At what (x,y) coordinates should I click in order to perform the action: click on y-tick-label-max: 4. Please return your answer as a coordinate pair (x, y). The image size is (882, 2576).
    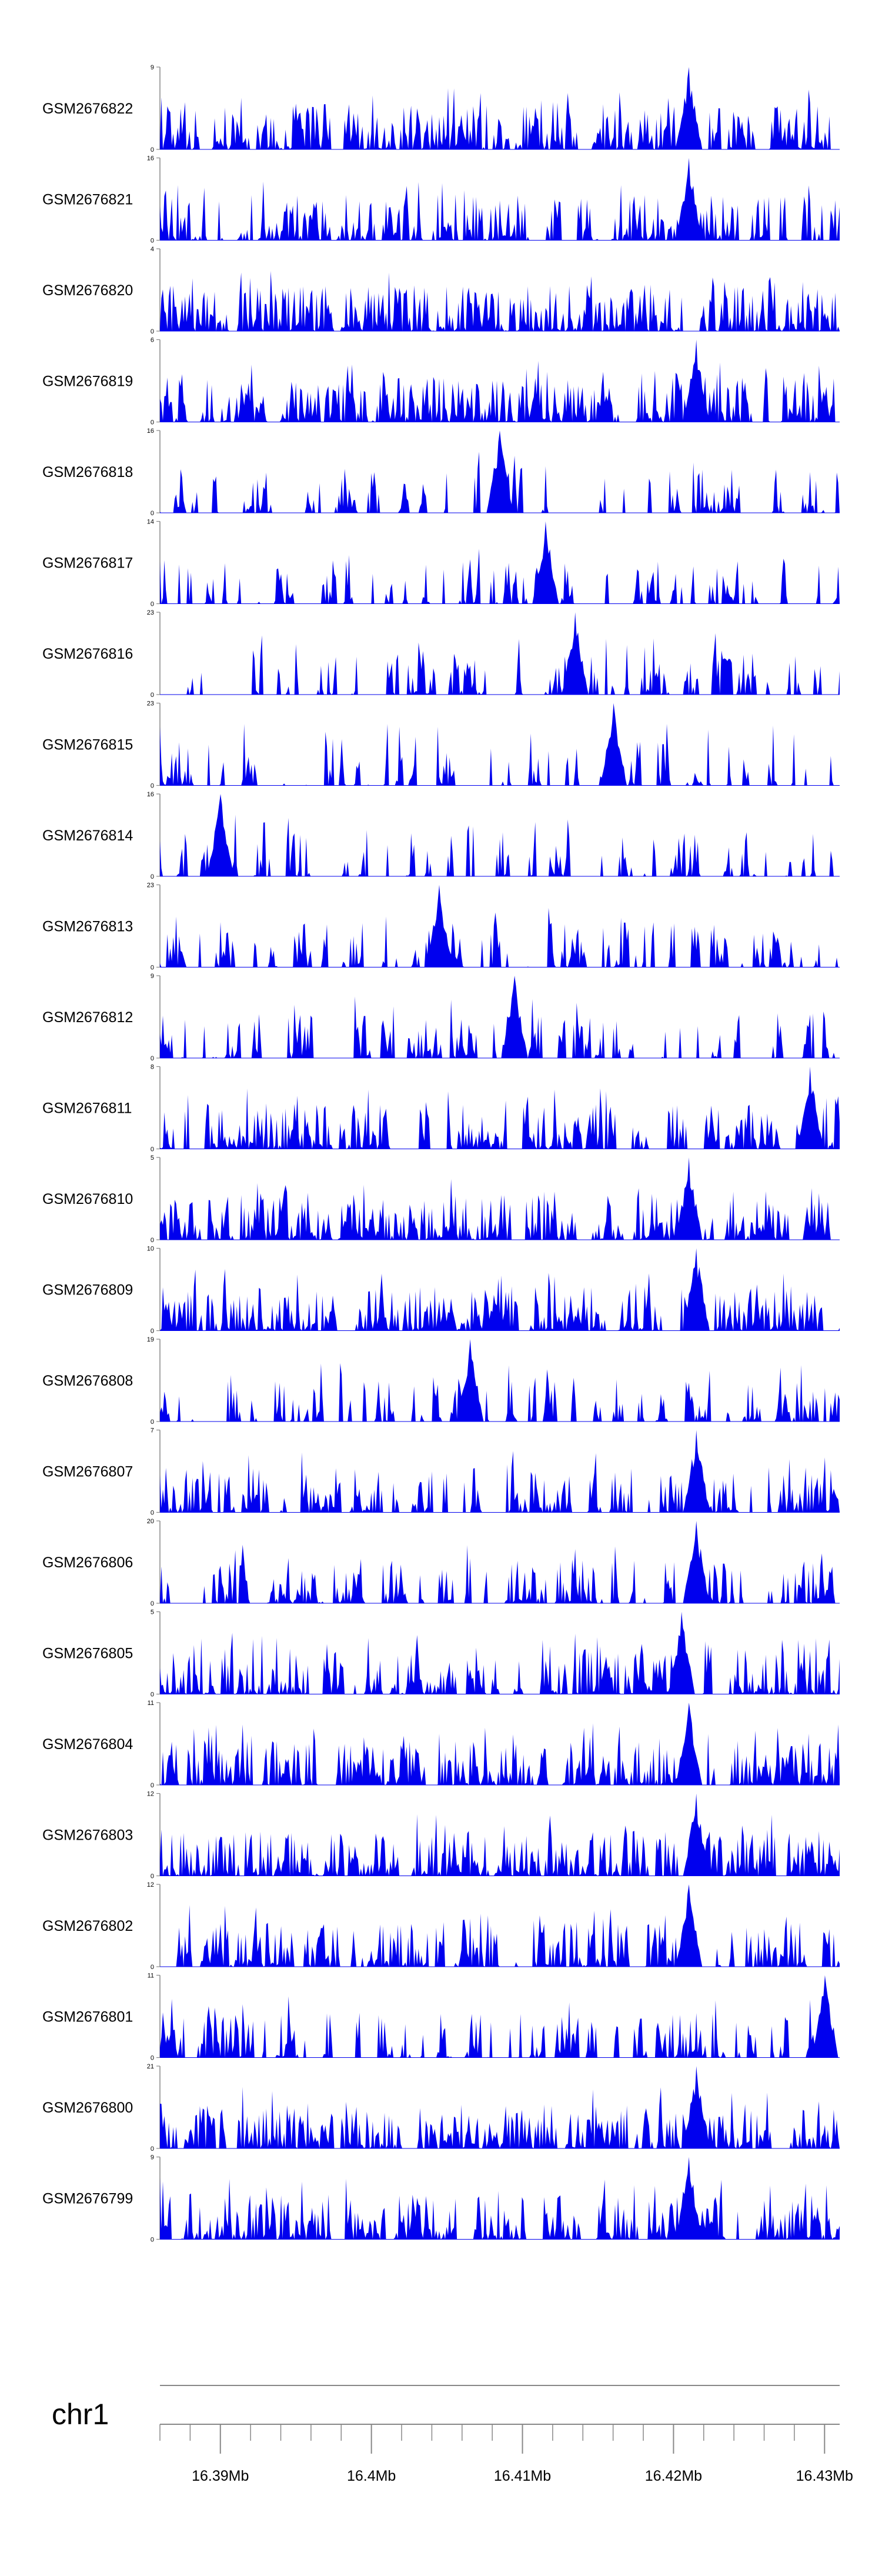
    Looking at the image, I should click on (152, 249).